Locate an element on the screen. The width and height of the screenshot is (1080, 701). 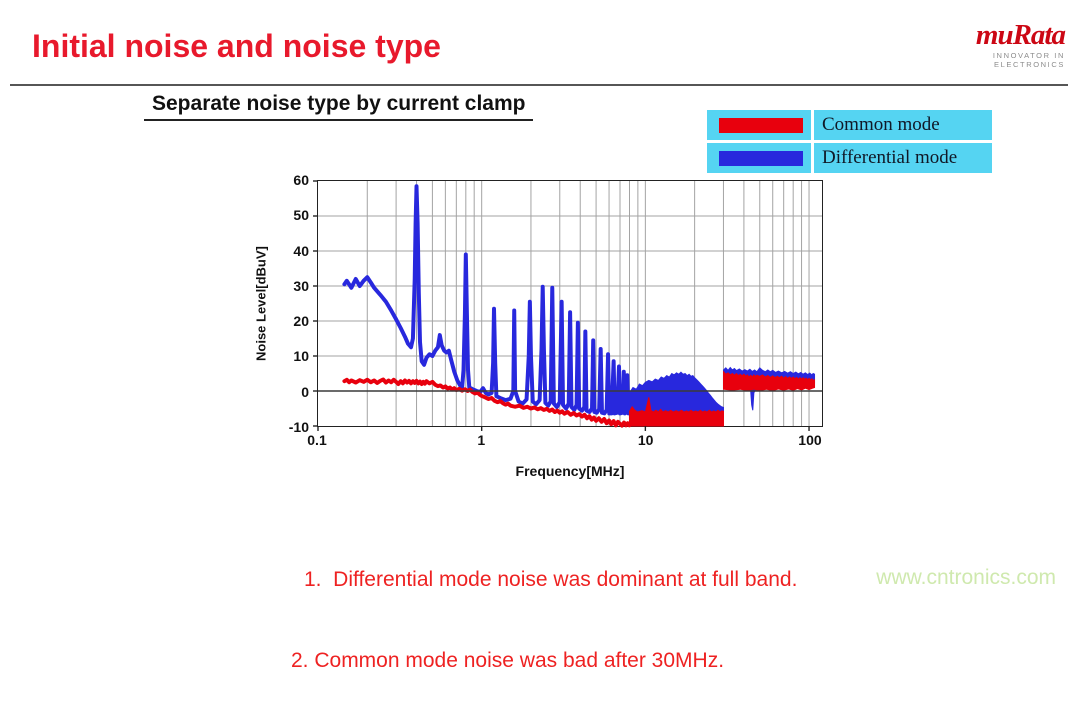
page-title: Initial noise and noise type is located at coordinates (236, 46).